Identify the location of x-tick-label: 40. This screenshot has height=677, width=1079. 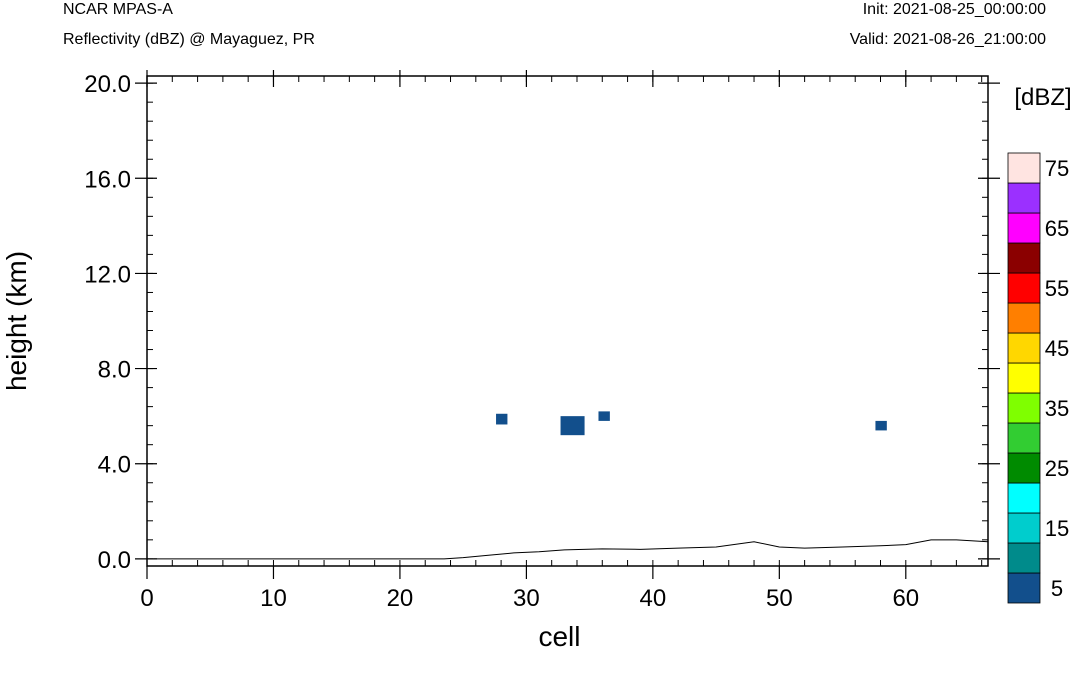
(653, 598).